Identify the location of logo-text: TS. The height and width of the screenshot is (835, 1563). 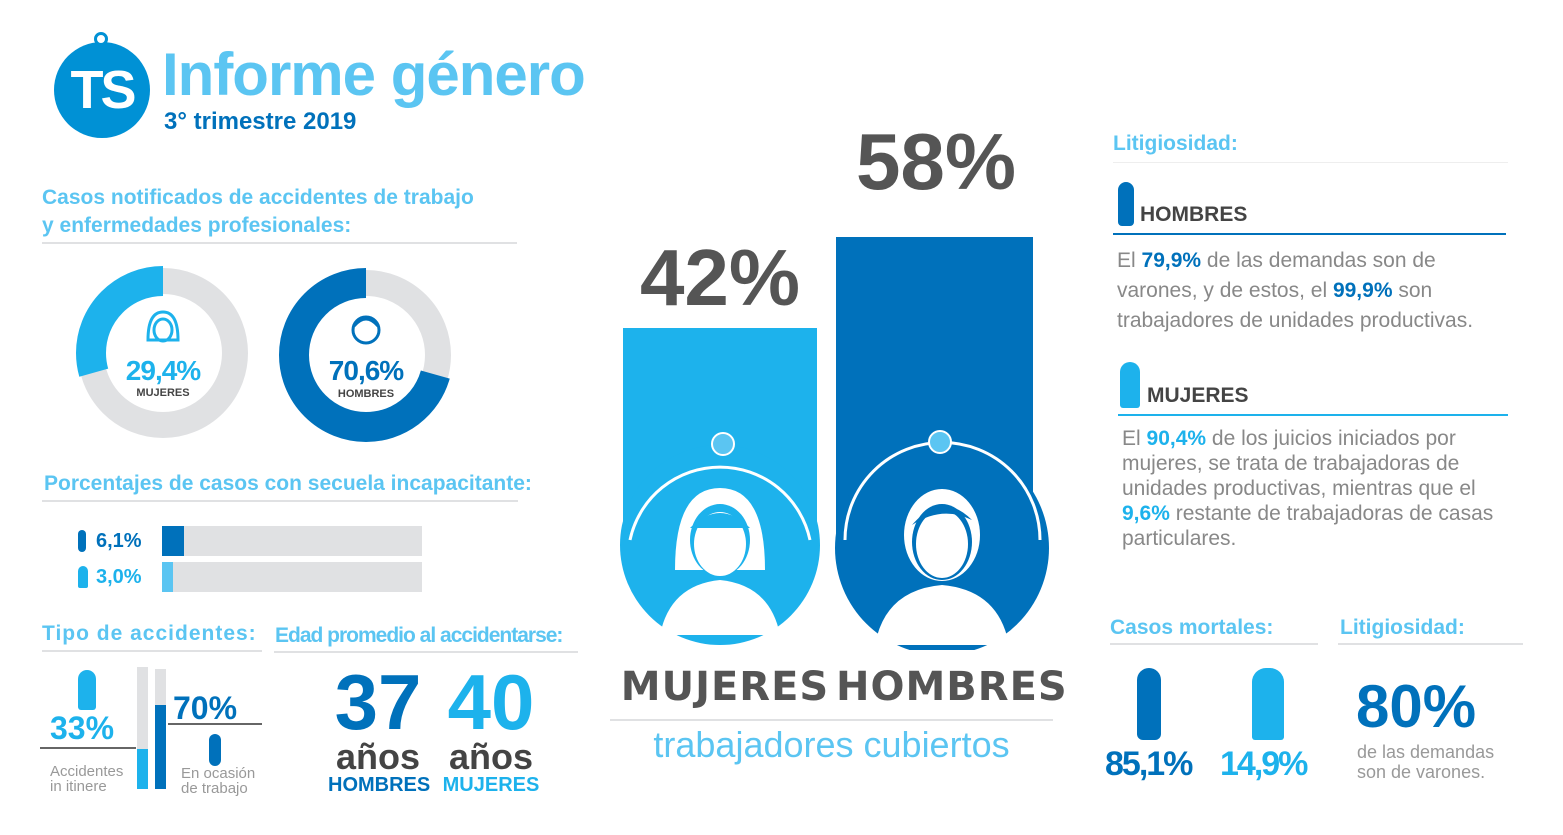
(103, 90).